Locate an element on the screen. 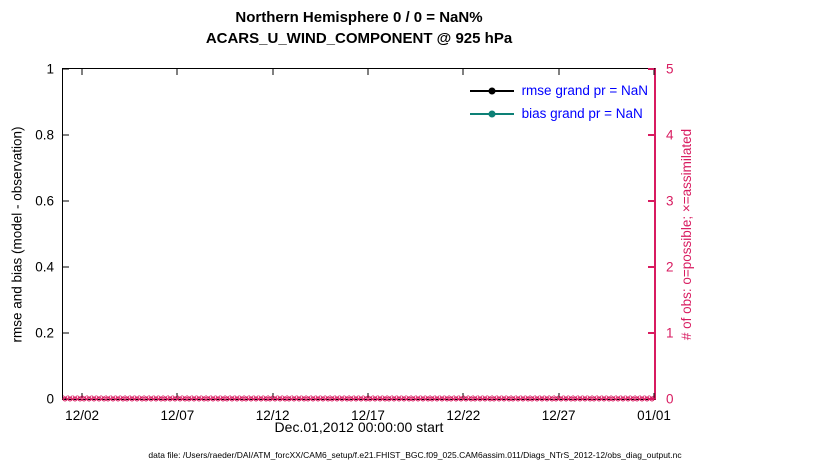  y-left-tick-label: 0.6 is located at coordinates (44, 201).